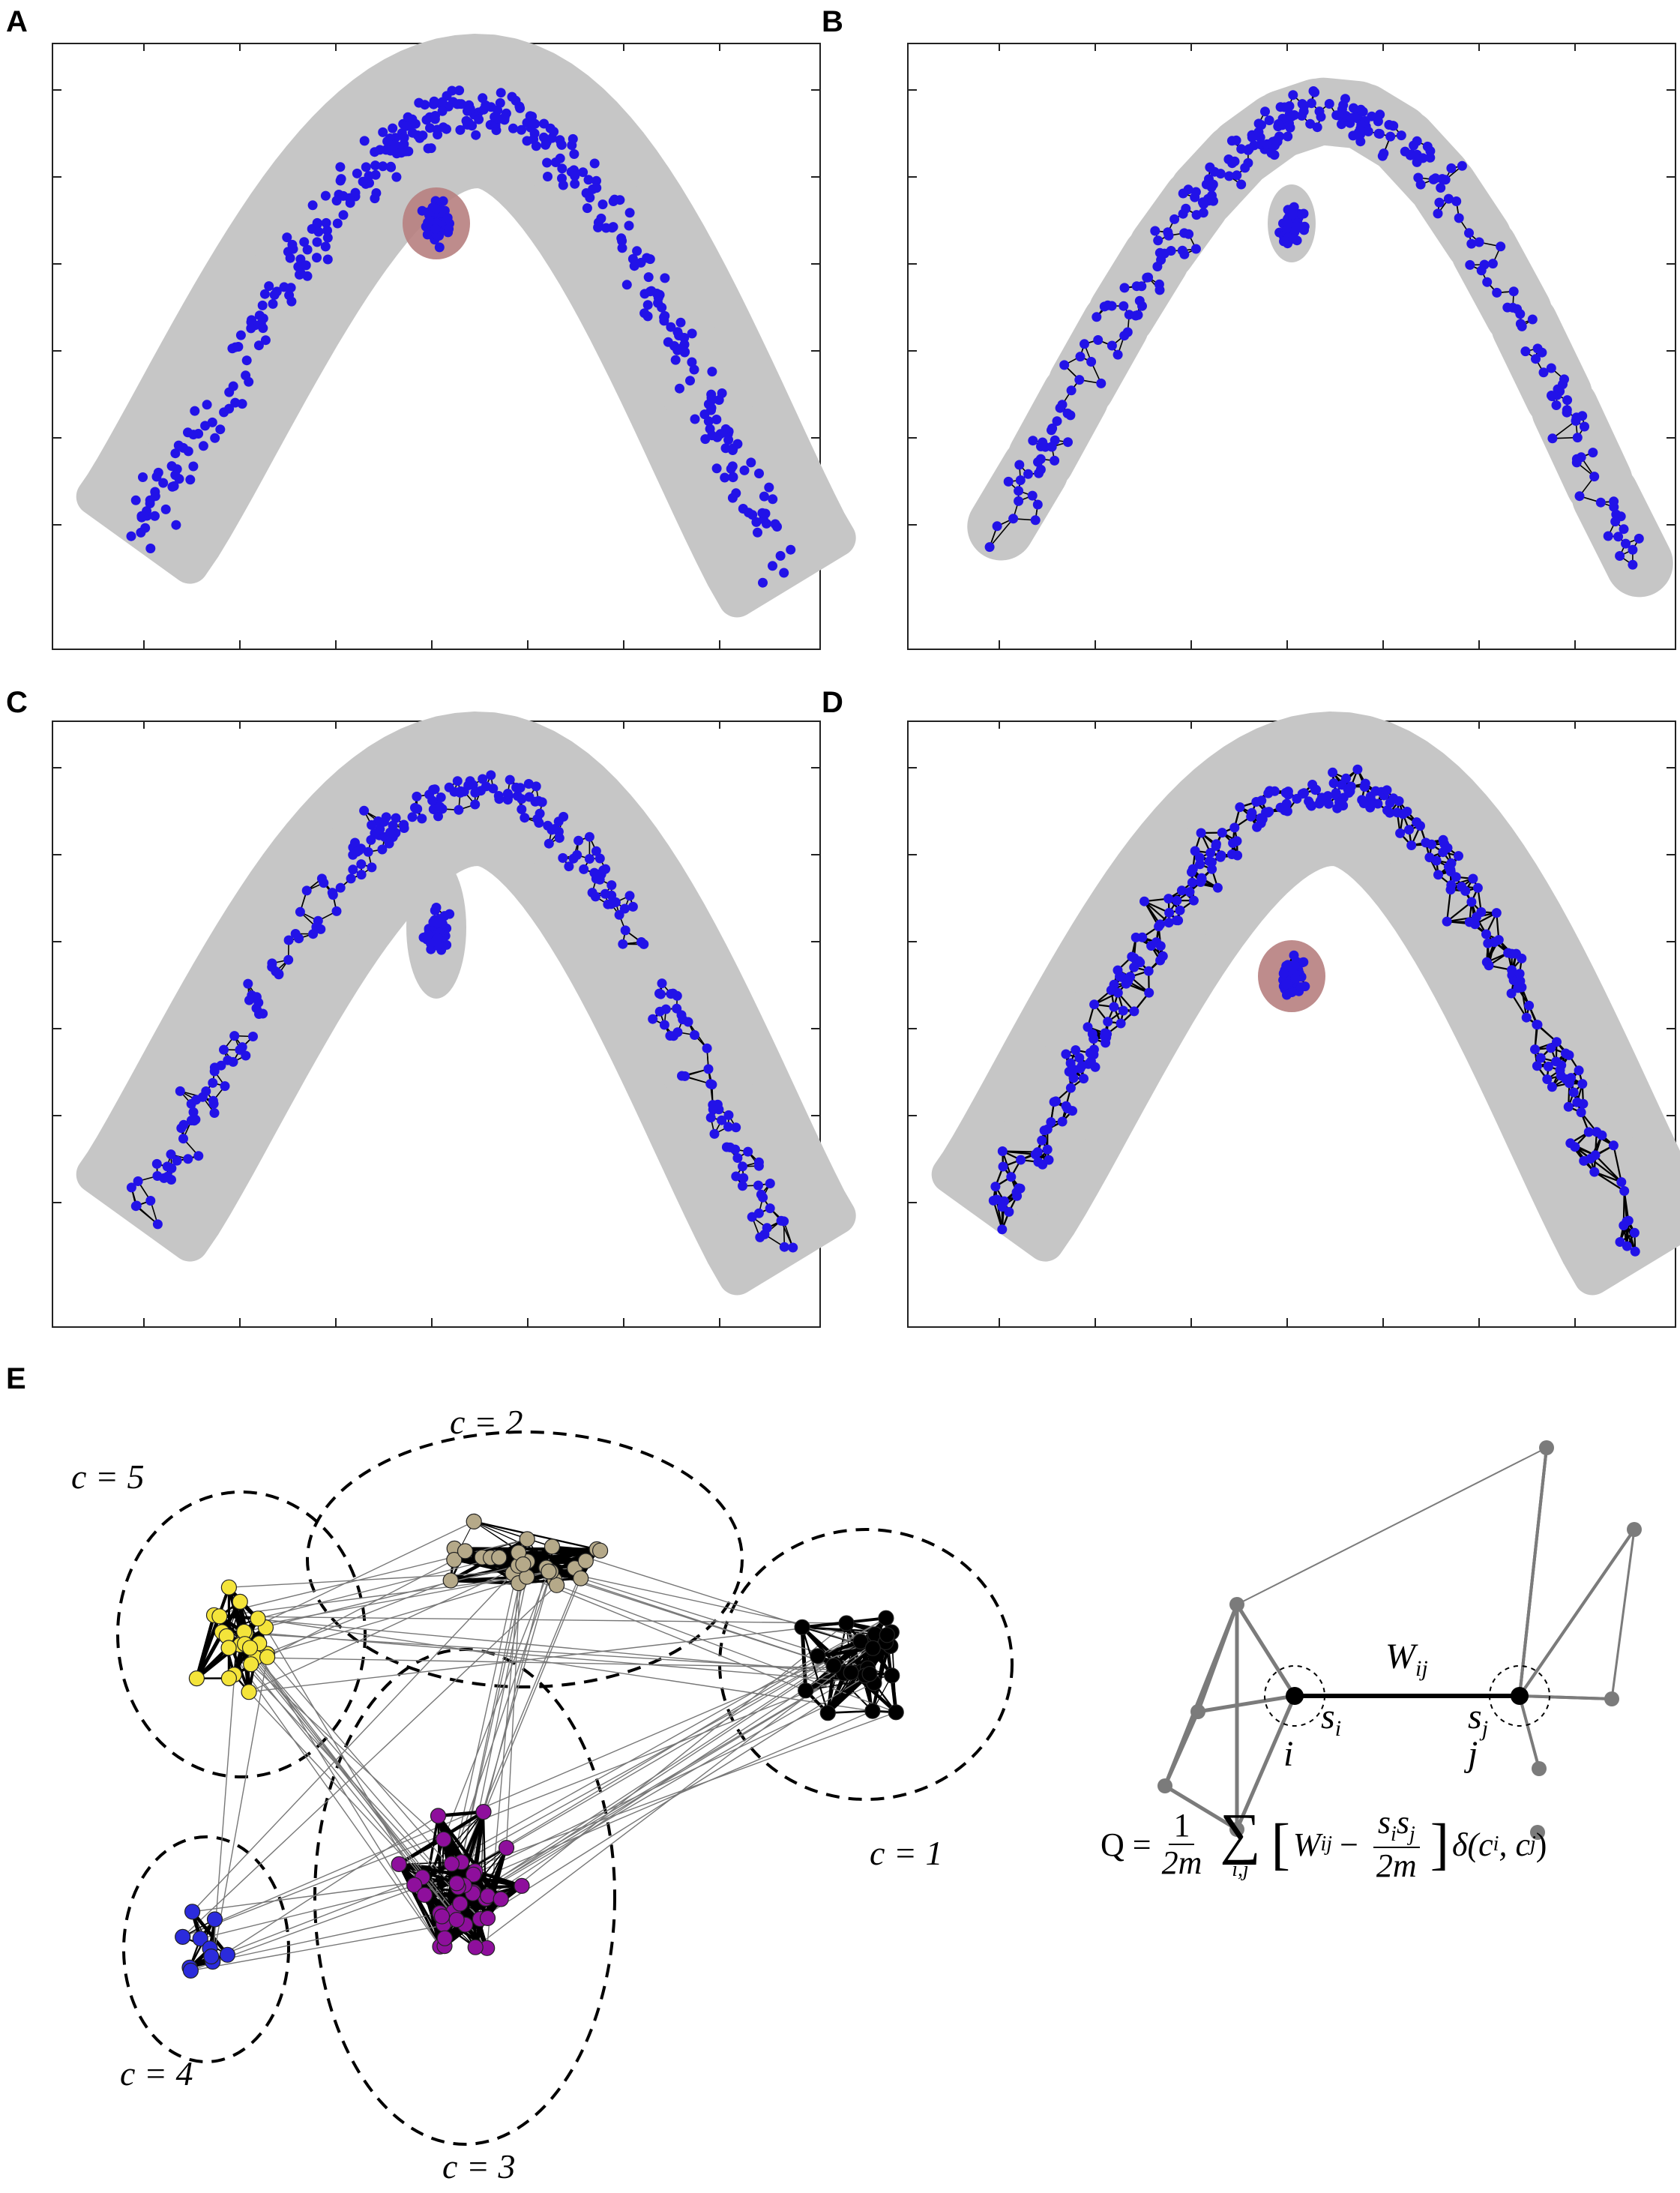 This screenshot has width=1680, height=2193. Describe the element at coordinates (1294, 1019) in the screenshot. I see `panelD-content` at that location.